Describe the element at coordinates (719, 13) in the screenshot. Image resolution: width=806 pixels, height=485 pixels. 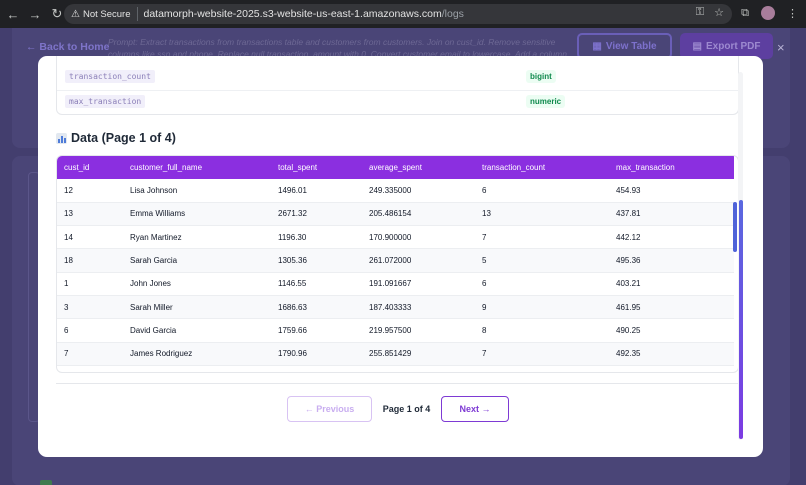
I see `bookmark-star-icon: ☆` at that location.